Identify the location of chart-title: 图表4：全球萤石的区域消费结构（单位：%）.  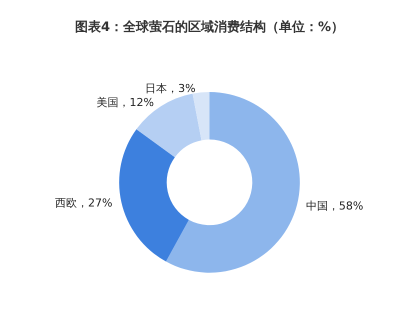
(209, 27).